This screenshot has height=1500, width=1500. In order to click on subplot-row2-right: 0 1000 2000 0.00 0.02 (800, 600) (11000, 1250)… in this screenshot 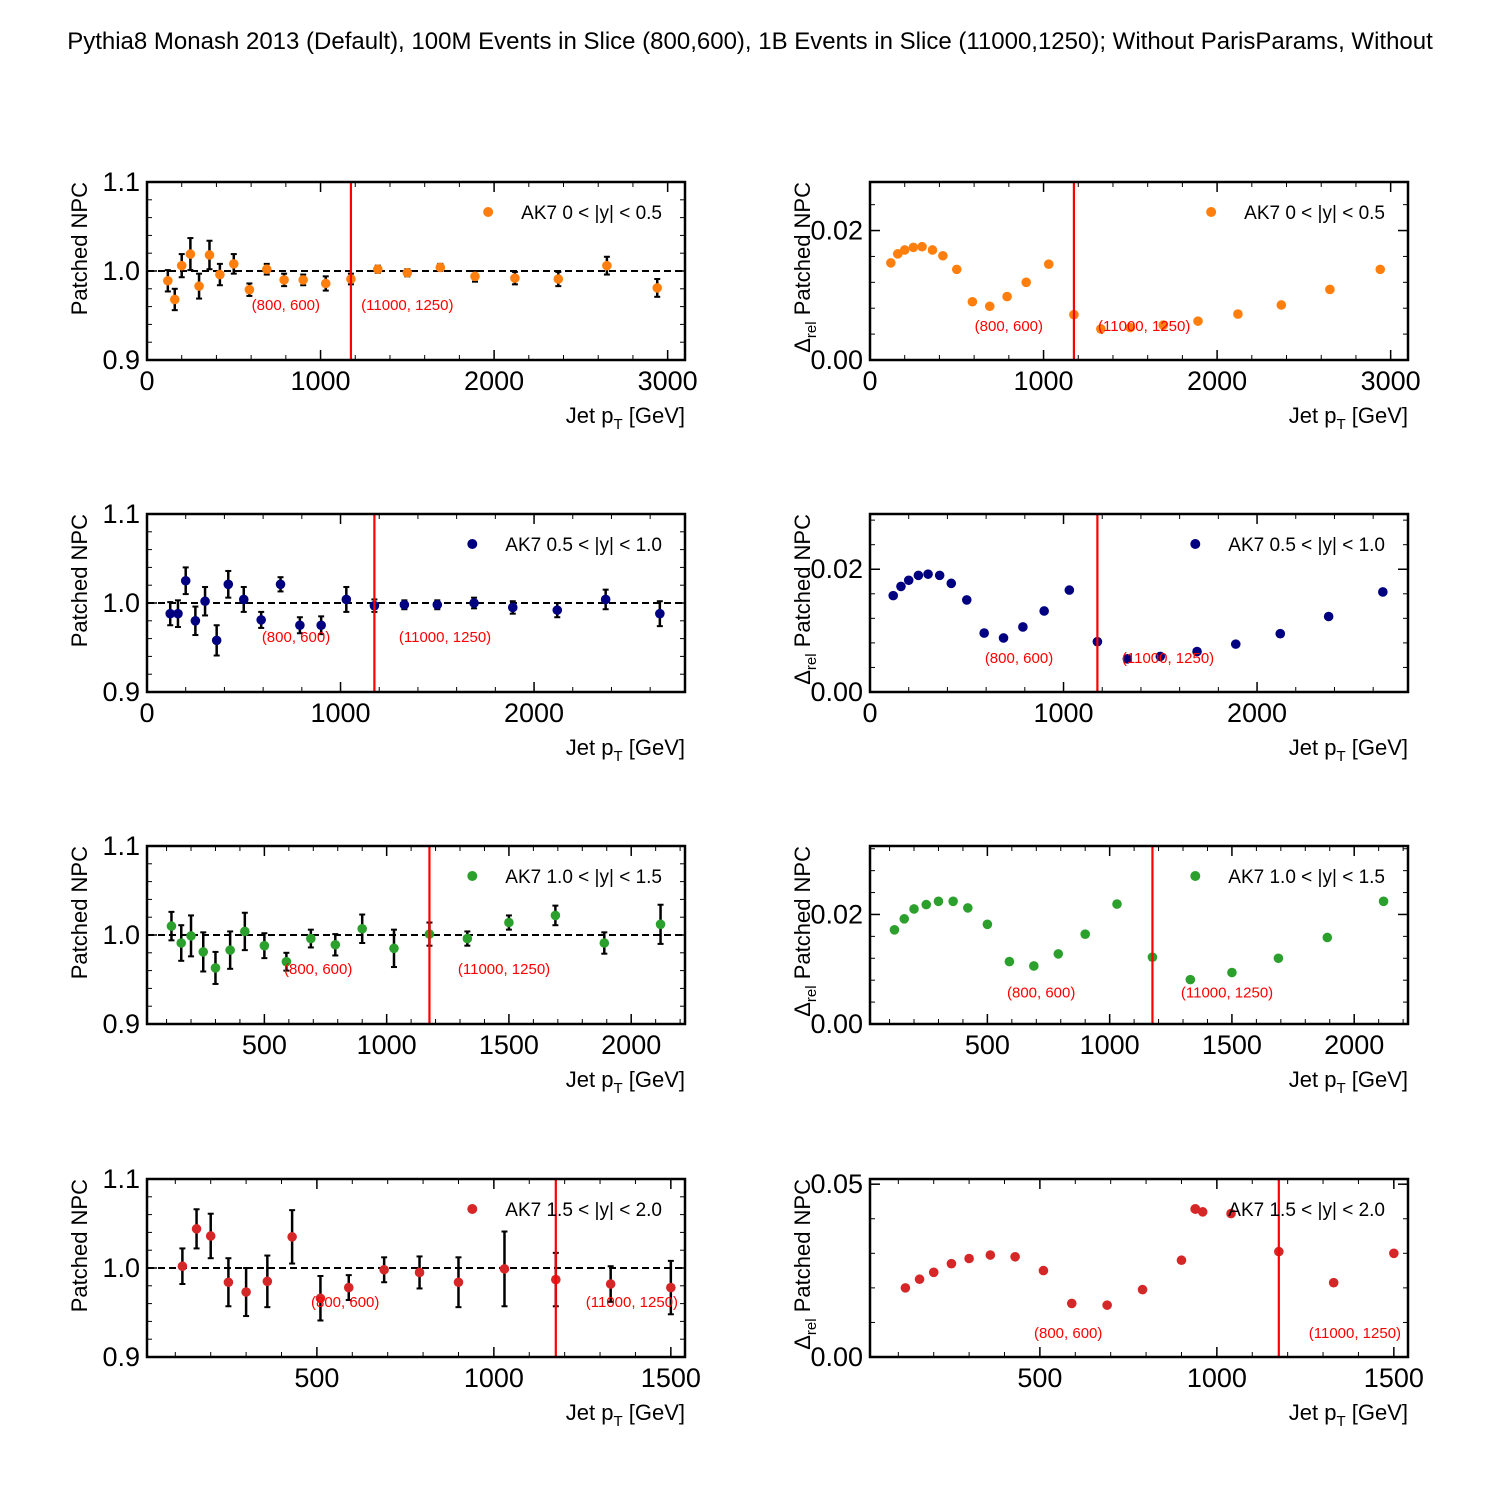, I will do `click(1100, 638)`.